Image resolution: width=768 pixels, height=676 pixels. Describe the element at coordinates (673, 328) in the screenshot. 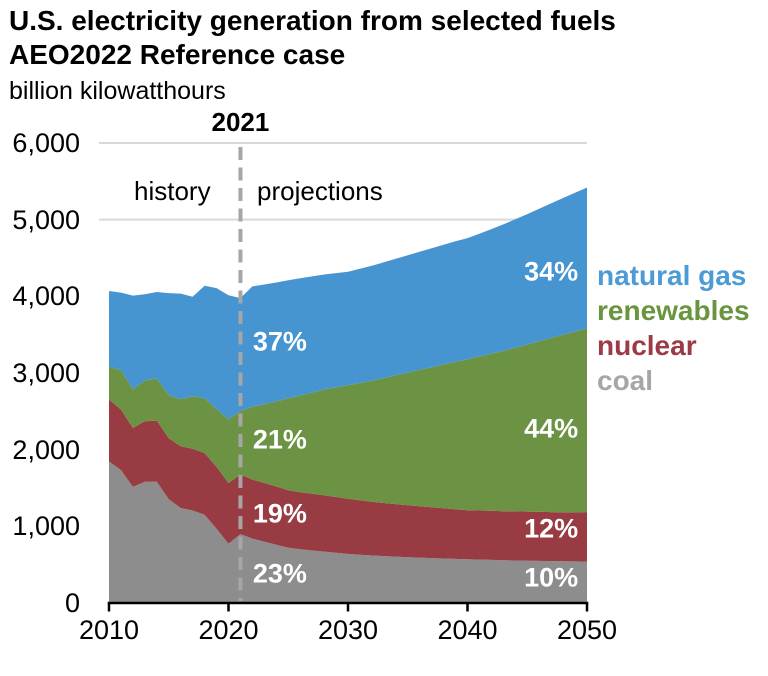

I see `legend: natural gas renewables nuclear coal` at that location.